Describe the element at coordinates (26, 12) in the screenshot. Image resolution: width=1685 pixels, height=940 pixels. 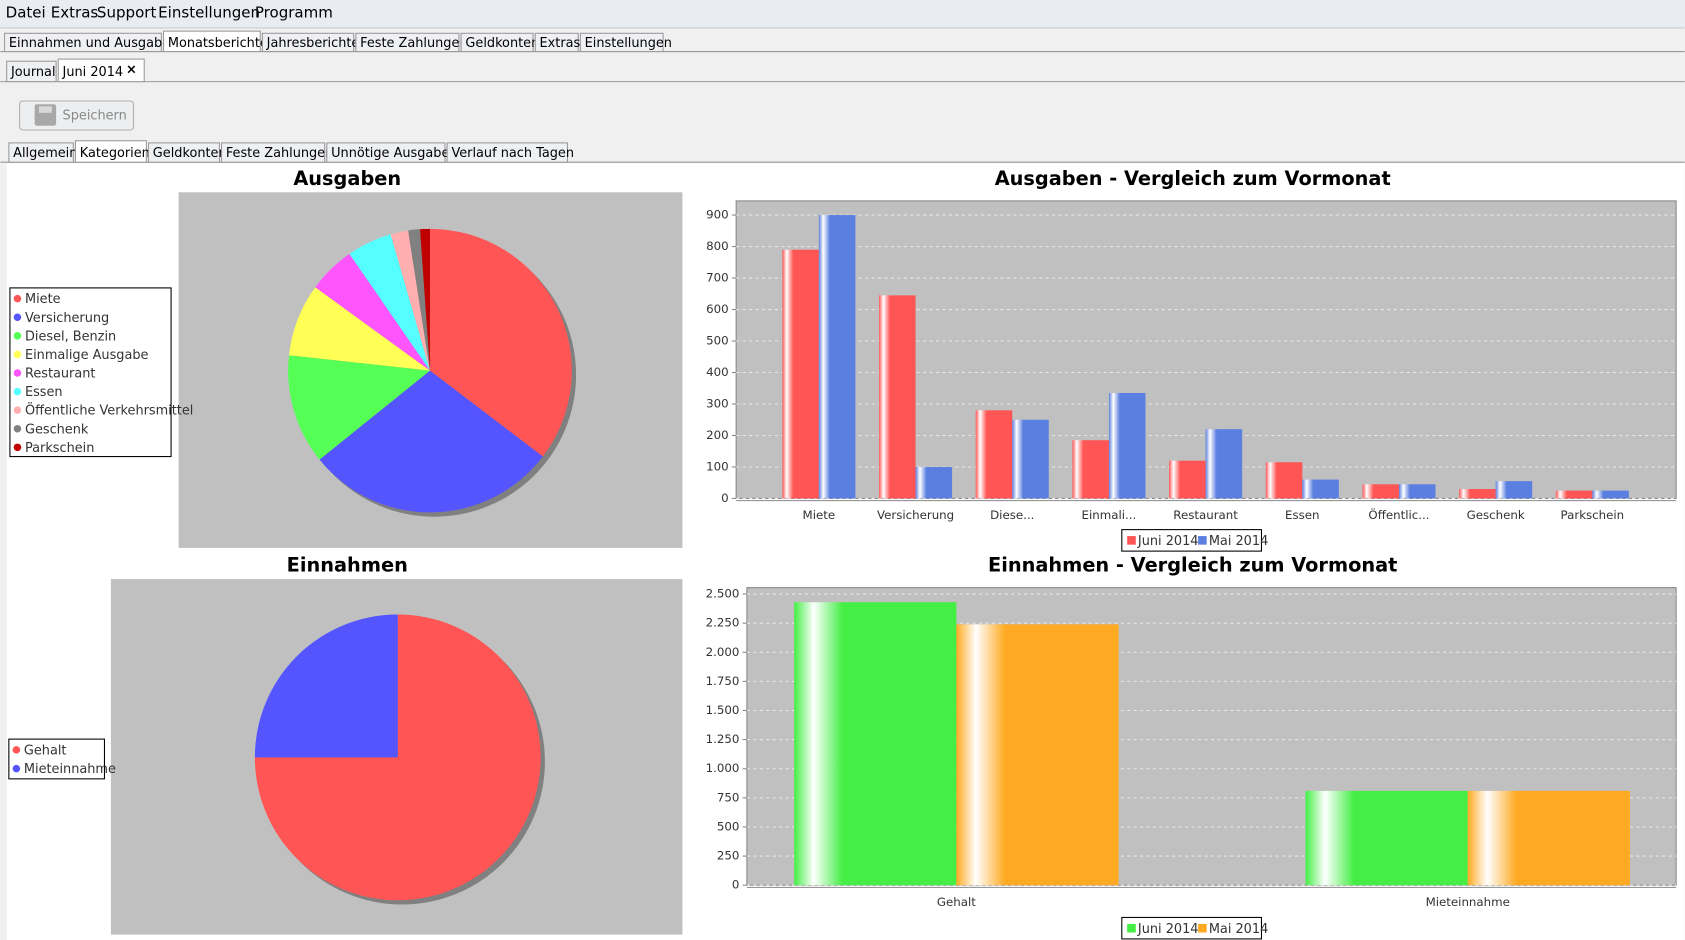
I see `menu-item: Datei` at that location.